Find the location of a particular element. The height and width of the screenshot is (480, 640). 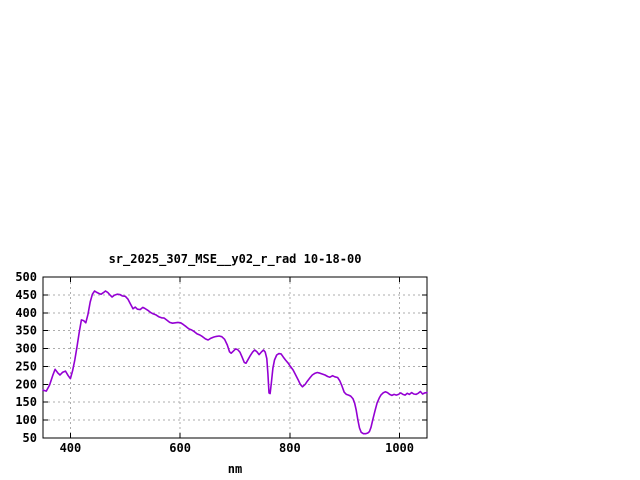

x-tick-label: 800 is located at coordinates (290, 448).